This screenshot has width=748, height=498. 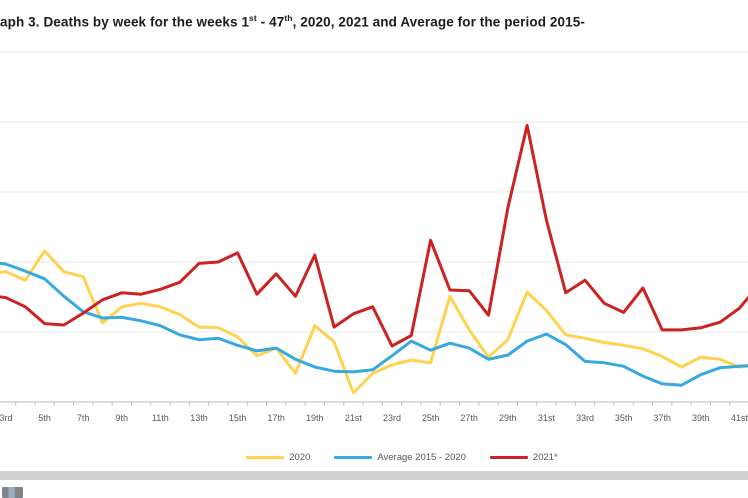 What do you see at coordinates (237, 418) in the screenshot?
I see `x-axis-label: 15th` at bounding box center [237, 418].